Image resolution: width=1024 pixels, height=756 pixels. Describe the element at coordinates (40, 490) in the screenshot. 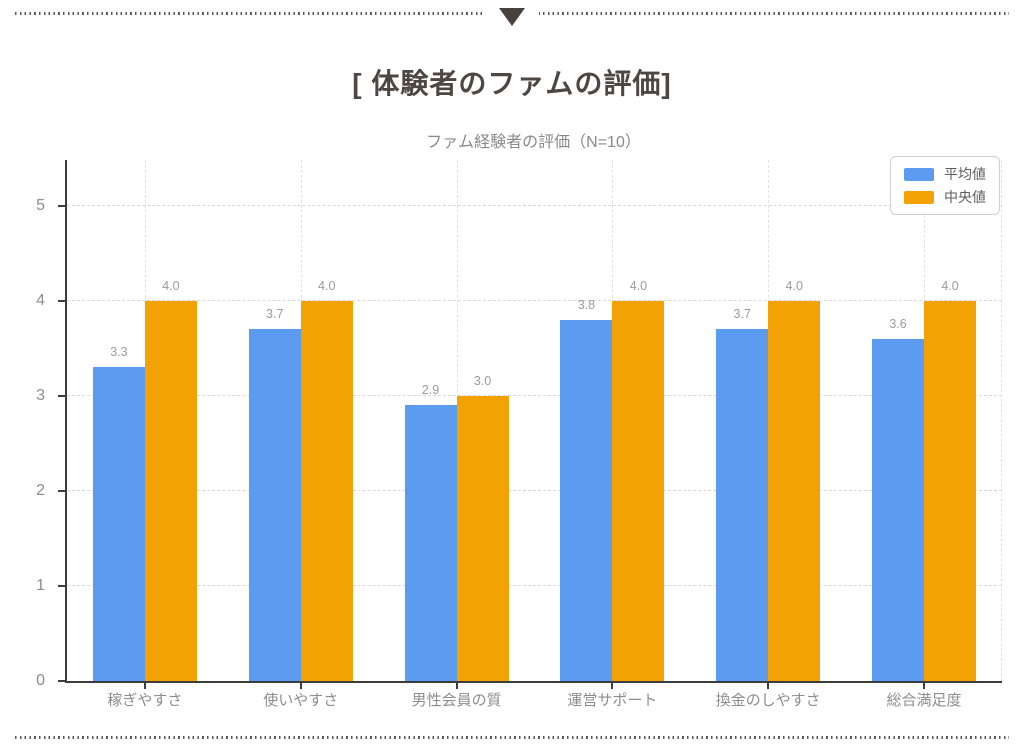

I see `y-axis-label: 2` at that location.